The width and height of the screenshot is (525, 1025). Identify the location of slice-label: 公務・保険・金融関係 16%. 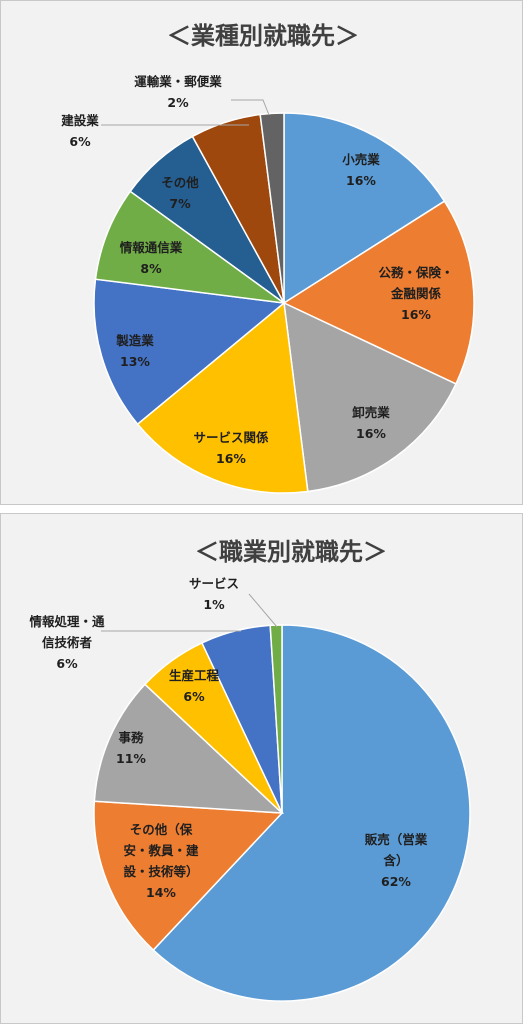
(415, 293).